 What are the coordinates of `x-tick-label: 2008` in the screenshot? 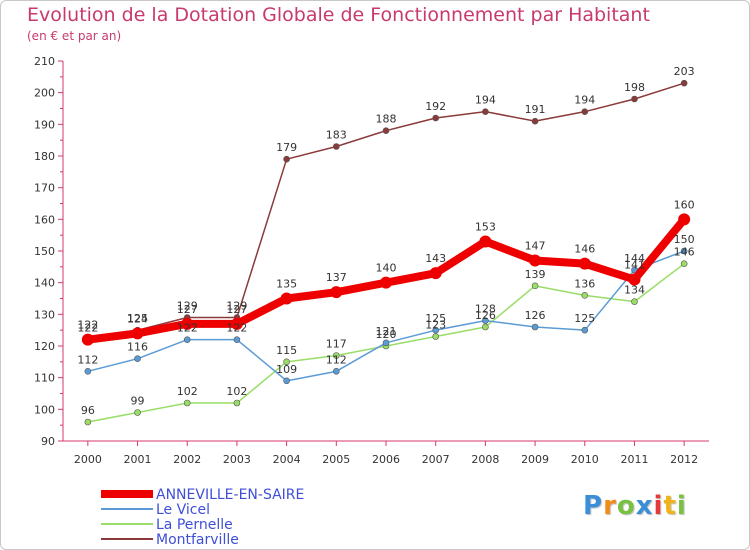 It's located at (485, 459).